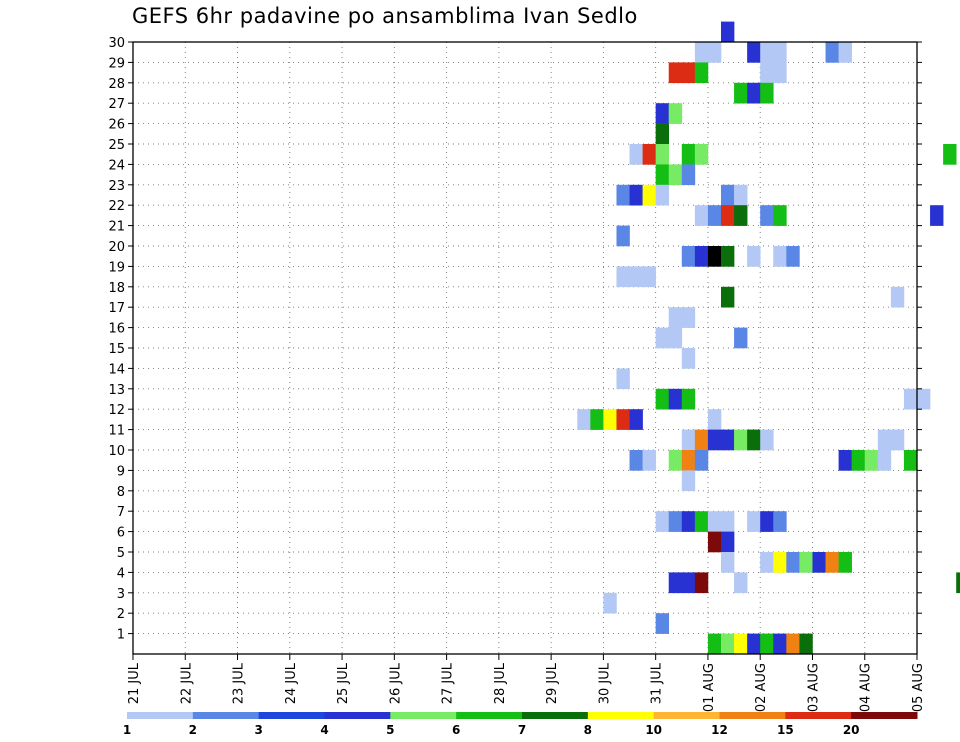 The image size is (960, 742). What do you see at coordinates (552, 683) in the screenshot?
I see `x-tick-label: 29 JUL` at bounding box center [552, 683].